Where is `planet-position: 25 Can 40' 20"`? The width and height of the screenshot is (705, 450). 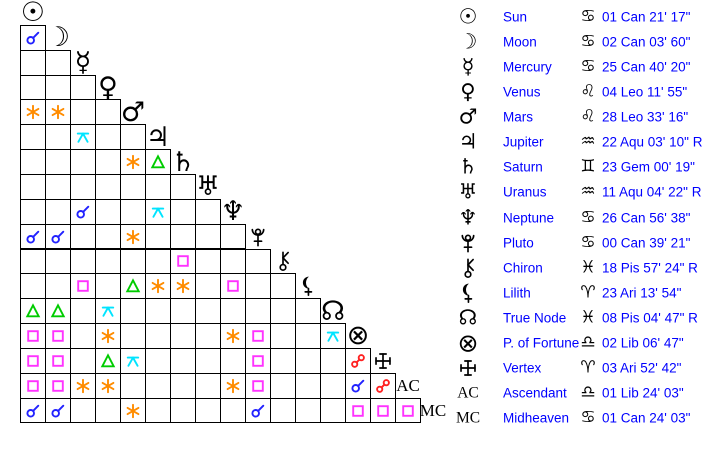 planet-position: 25 Can 40' 20" is located at coordinates (646, 67).